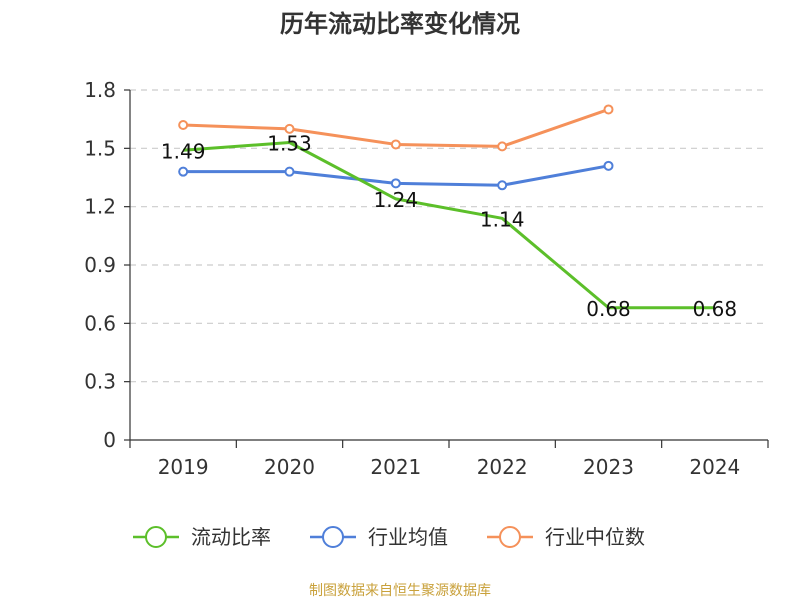 This screenshot has width=800, height=600. I want to click on x-tick-label: 2019, so click(183, 467).